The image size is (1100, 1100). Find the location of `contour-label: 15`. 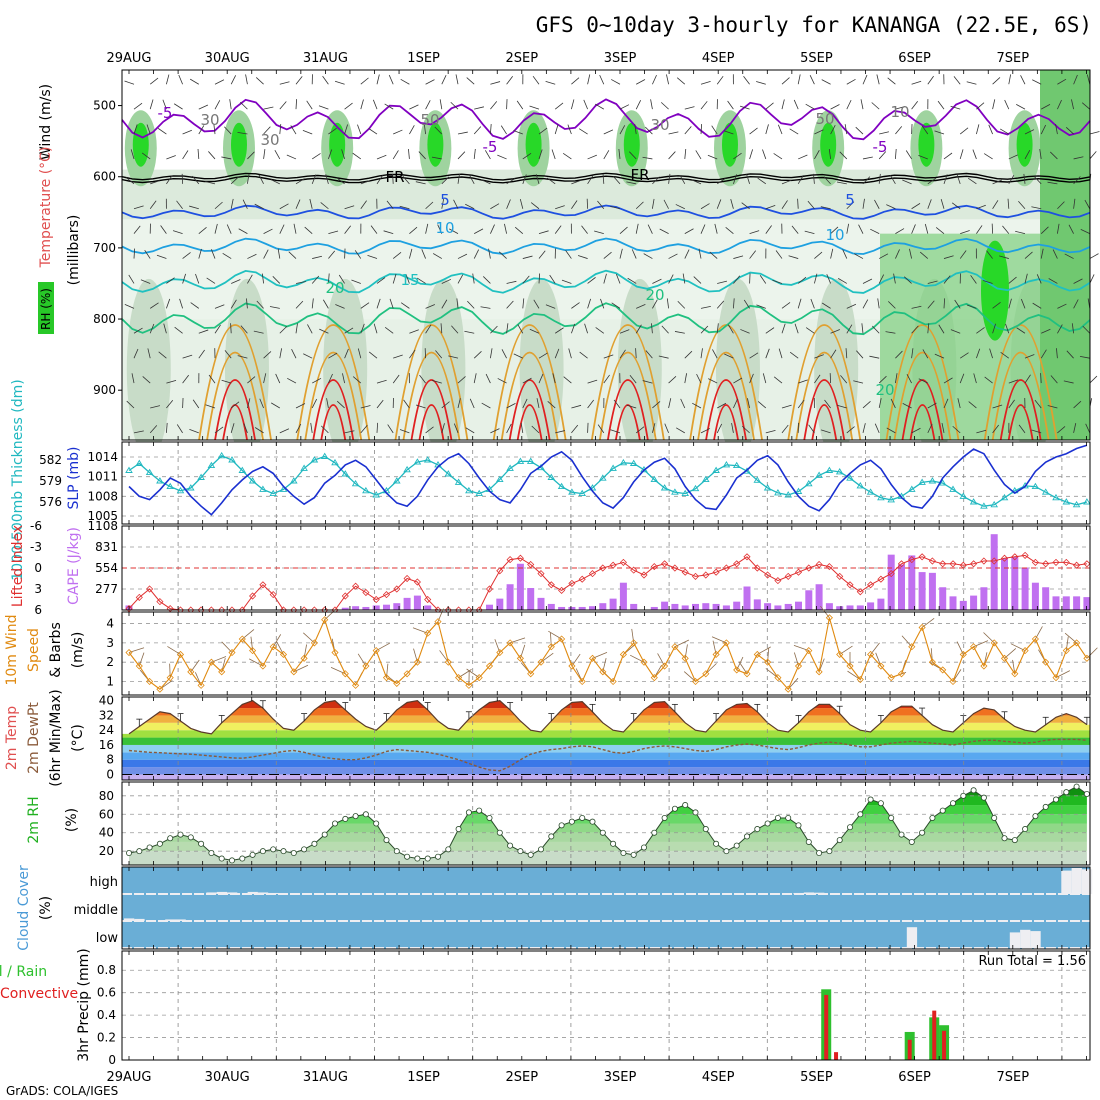

contour-label: 15 is located at coordinates (409, 280).